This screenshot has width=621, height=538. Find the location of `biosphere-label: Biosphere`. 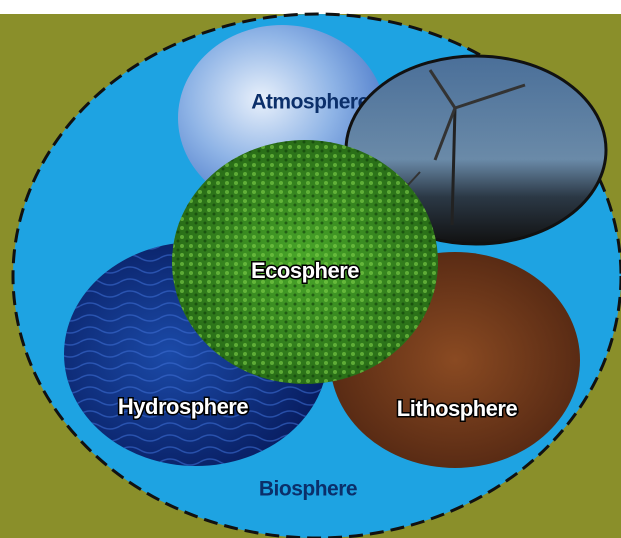

biosphere-label: Biosphere is located at coordinates (308, 489).